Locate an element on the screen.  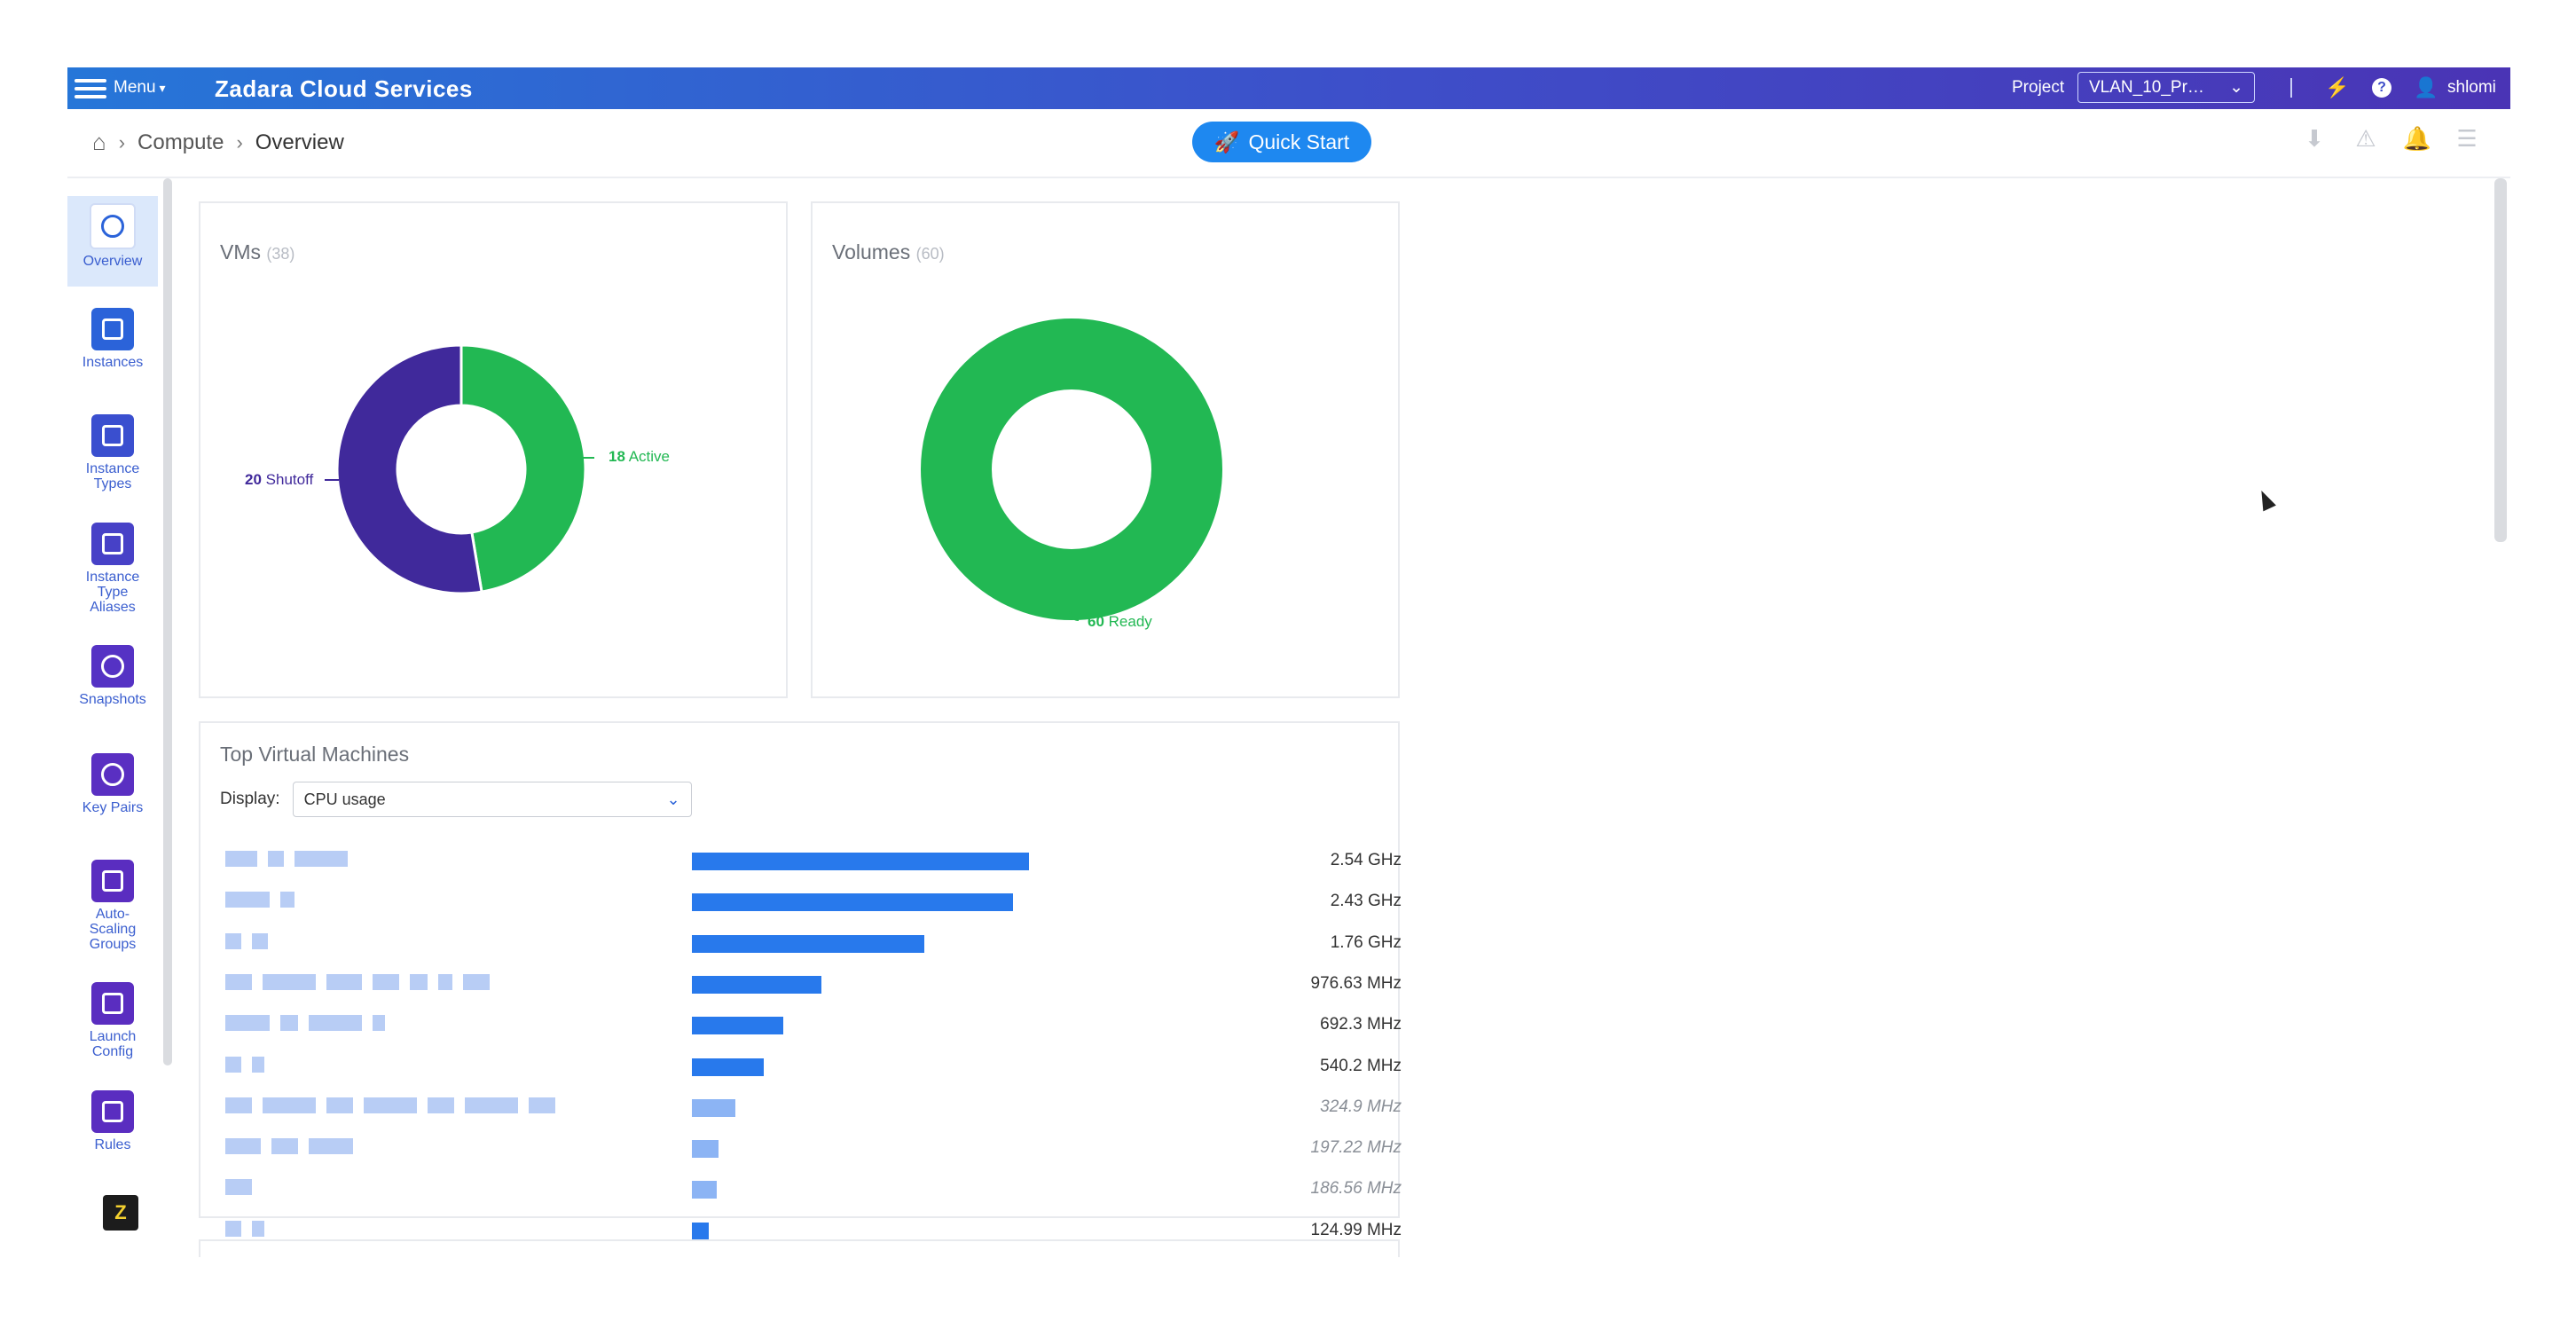
app-title: Zadara Cloud Services is located at coordinates (344, 89).